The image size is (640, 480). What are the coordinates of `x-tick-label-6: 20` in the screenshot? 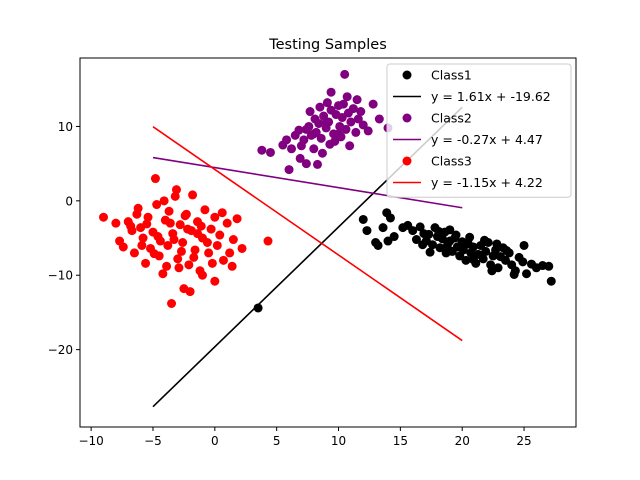 It's located at (462, 441).